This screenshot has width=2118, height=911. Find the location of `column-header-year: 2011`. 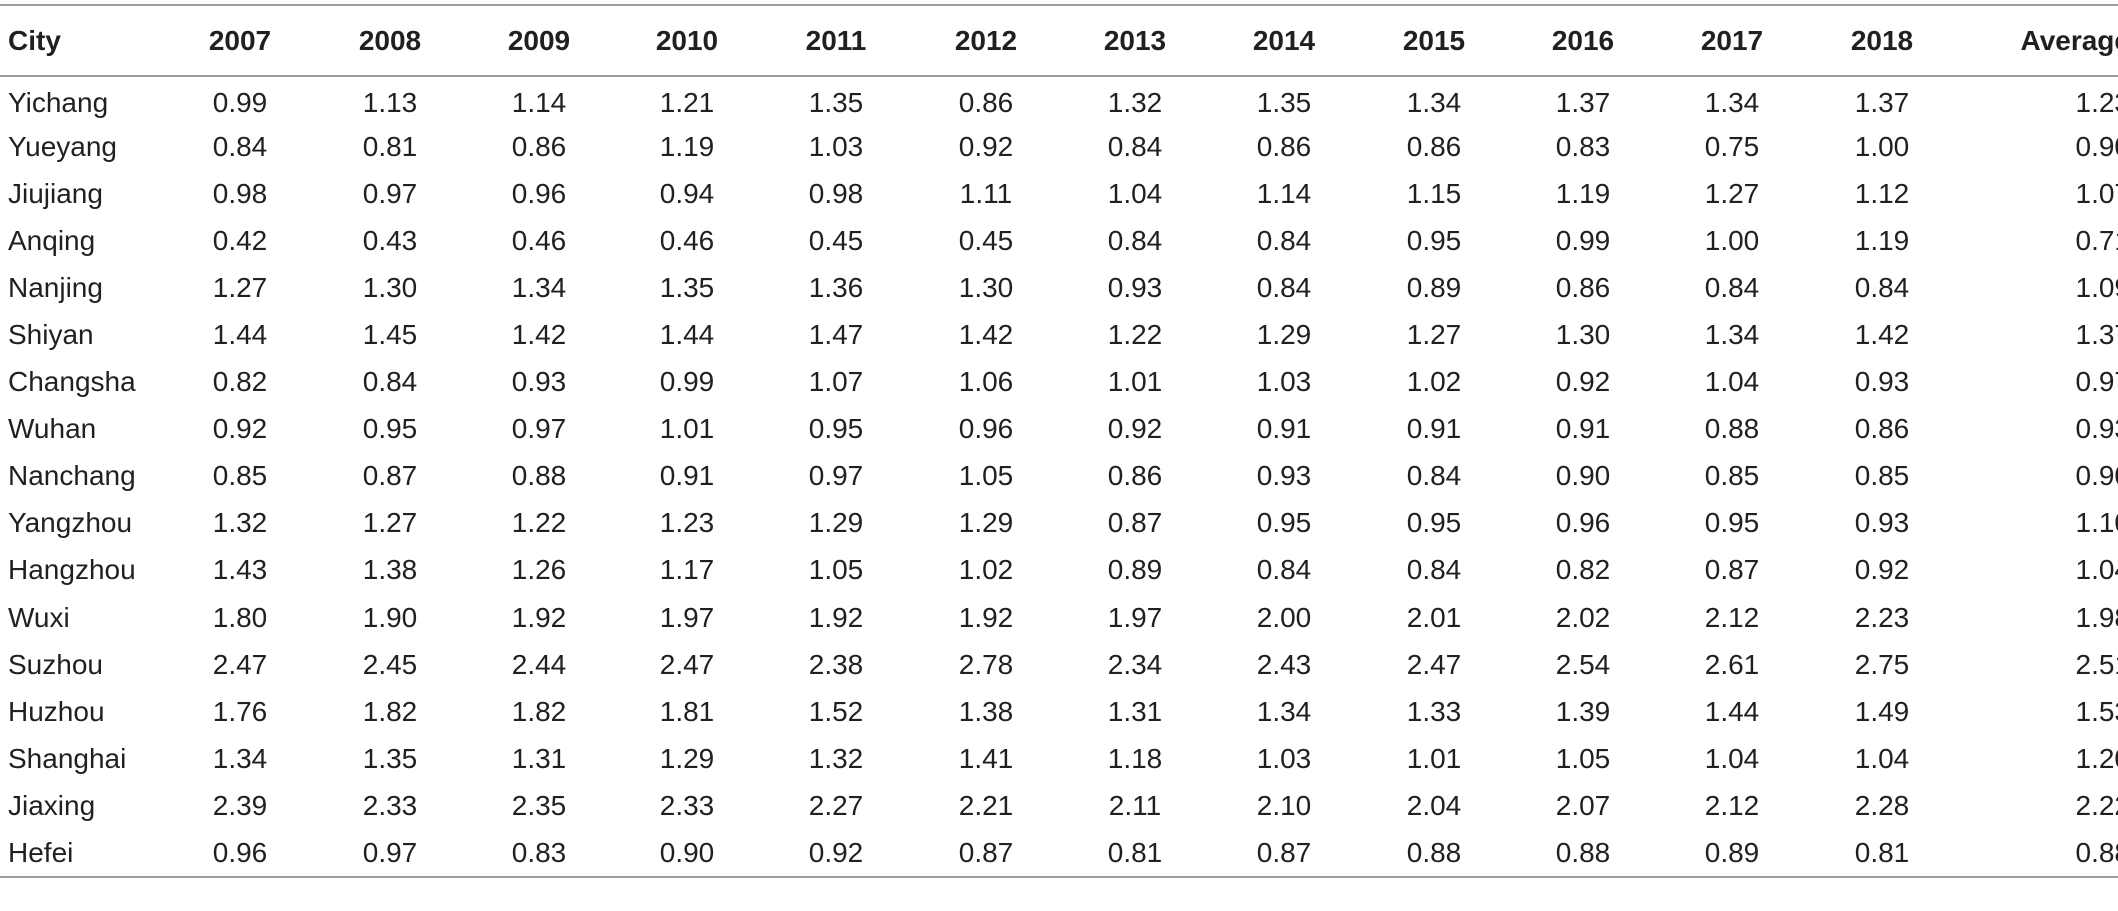

column-header-year: 2011 is located at coordinates (836, 40).